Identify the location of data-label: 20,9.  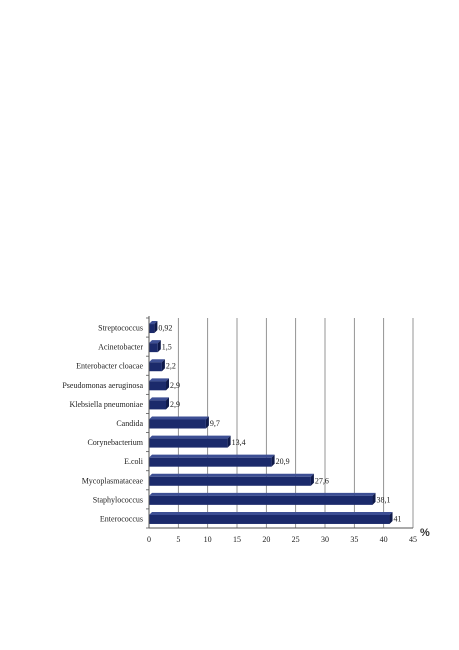
(283, 461).